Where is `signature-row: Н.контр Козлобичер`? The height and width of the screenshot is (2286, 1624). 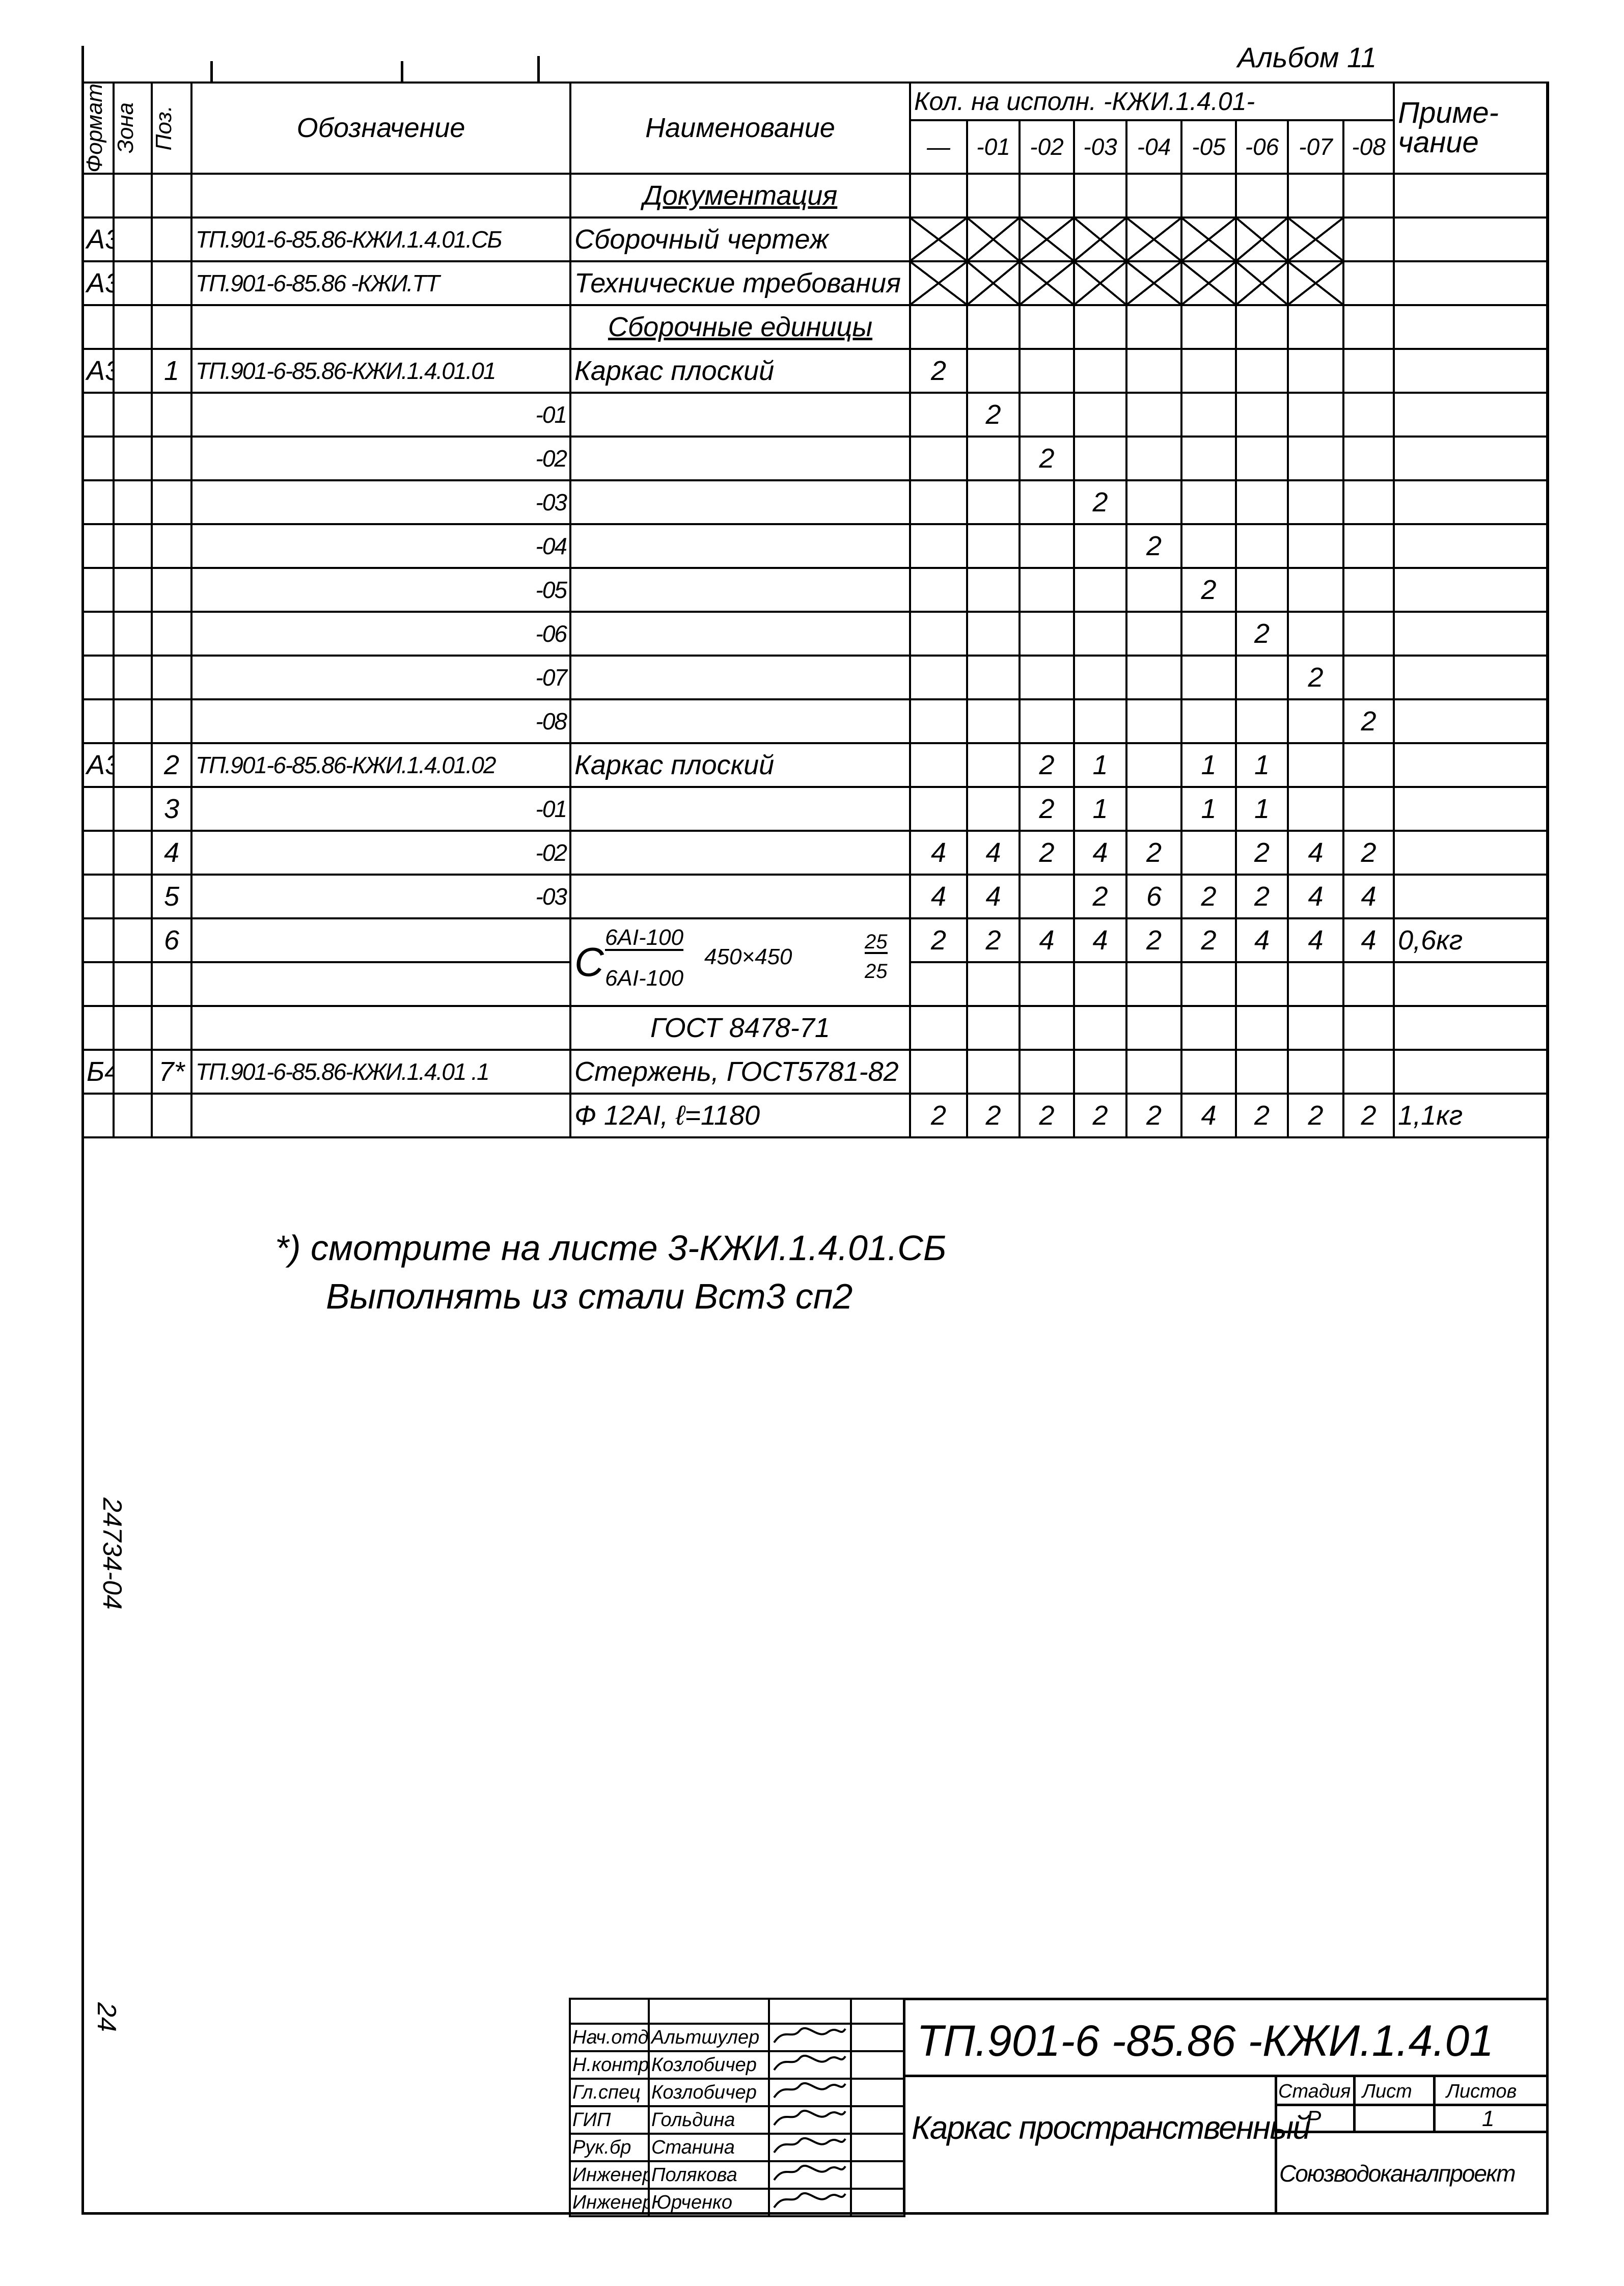
signature-row: Н.контр Козлобичер is located at coordinates (737, 2065).